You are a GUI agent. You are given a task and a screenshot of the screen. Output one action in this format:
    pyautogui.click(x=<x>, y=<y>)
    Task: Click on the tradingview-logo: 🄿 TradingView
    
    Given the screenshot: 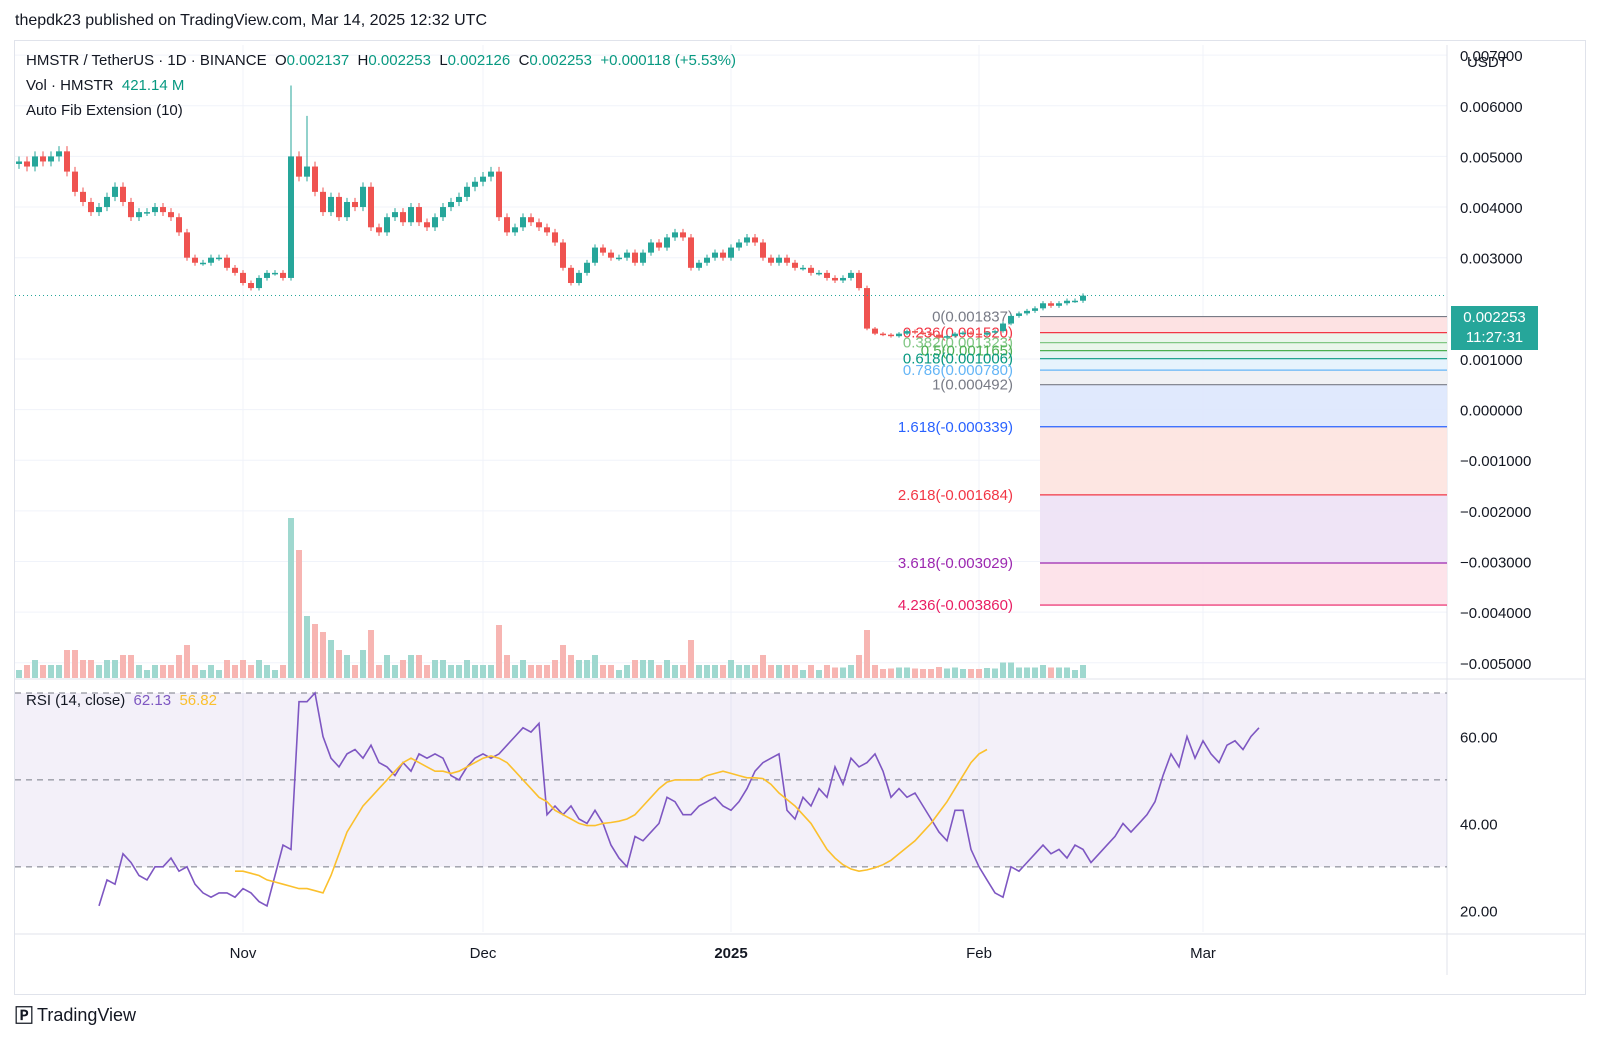 What is the action you would take?
    pyautogui.click(x=75, y=1015)
    